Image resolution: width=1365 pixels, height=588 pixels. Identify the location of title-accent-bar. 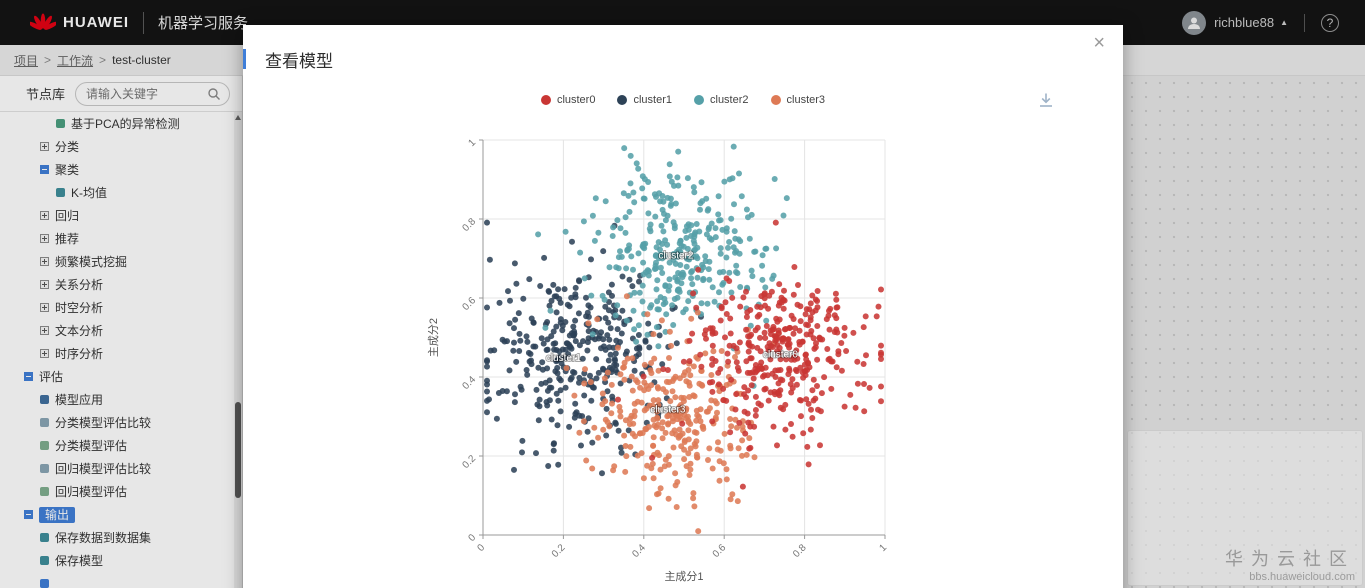
(244, 59).